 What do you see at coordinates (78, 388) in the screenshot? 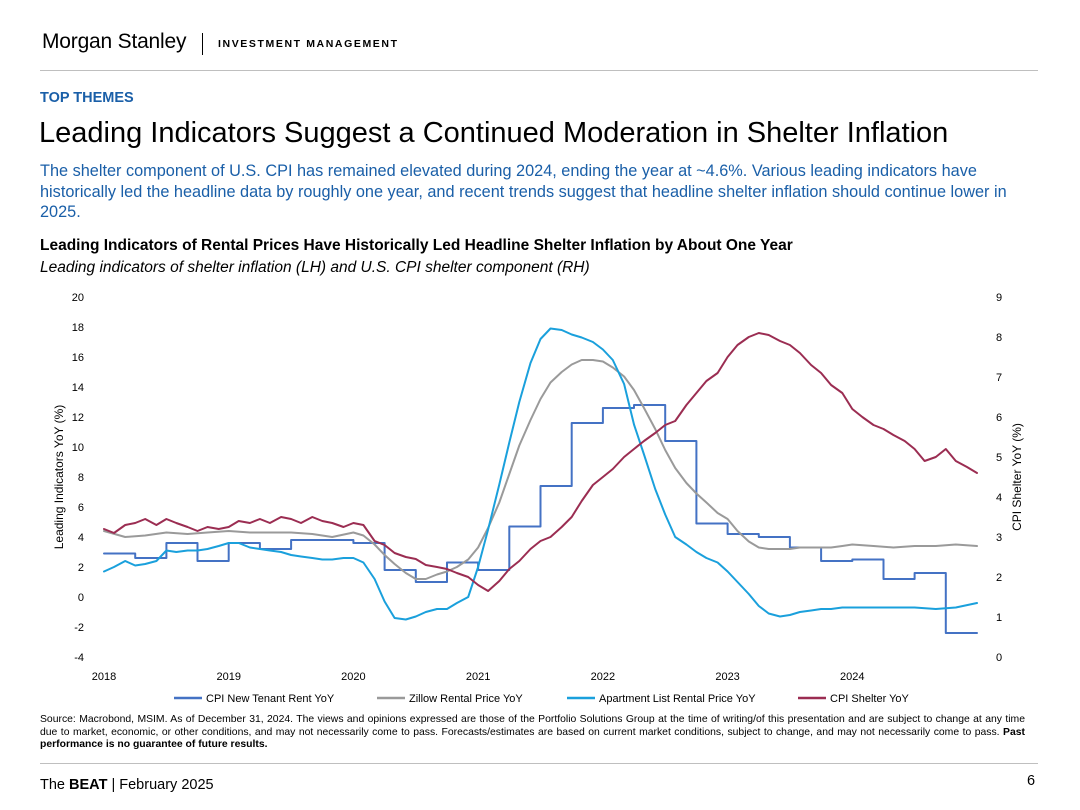
I see `y-left-tick-label: 14` at bounding box center [78, 388].